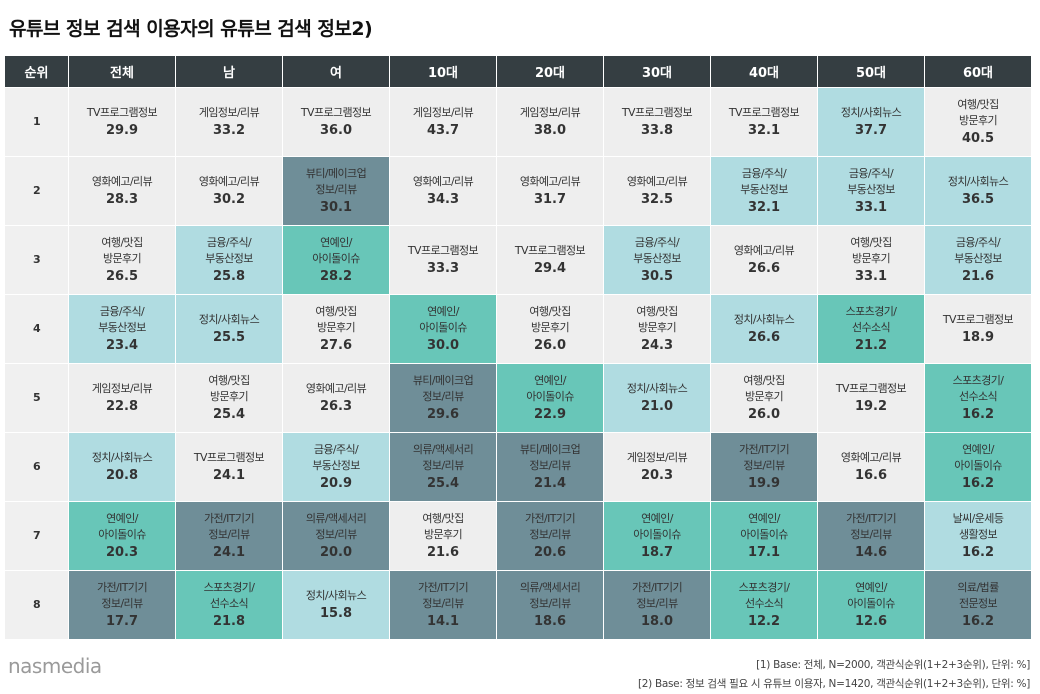 The image size is (1040, 694). Describe the element at coordinates (443, 414) in the screenshot. I see `cell-value: 29.6` at that location.